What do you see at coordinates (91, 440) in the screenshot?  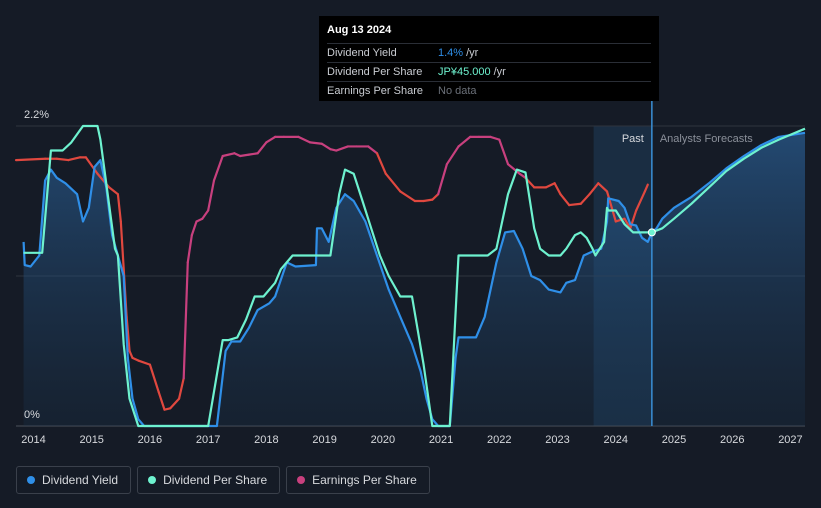 I see `x-tick-label: 2015` at bounding box center [91, 440].